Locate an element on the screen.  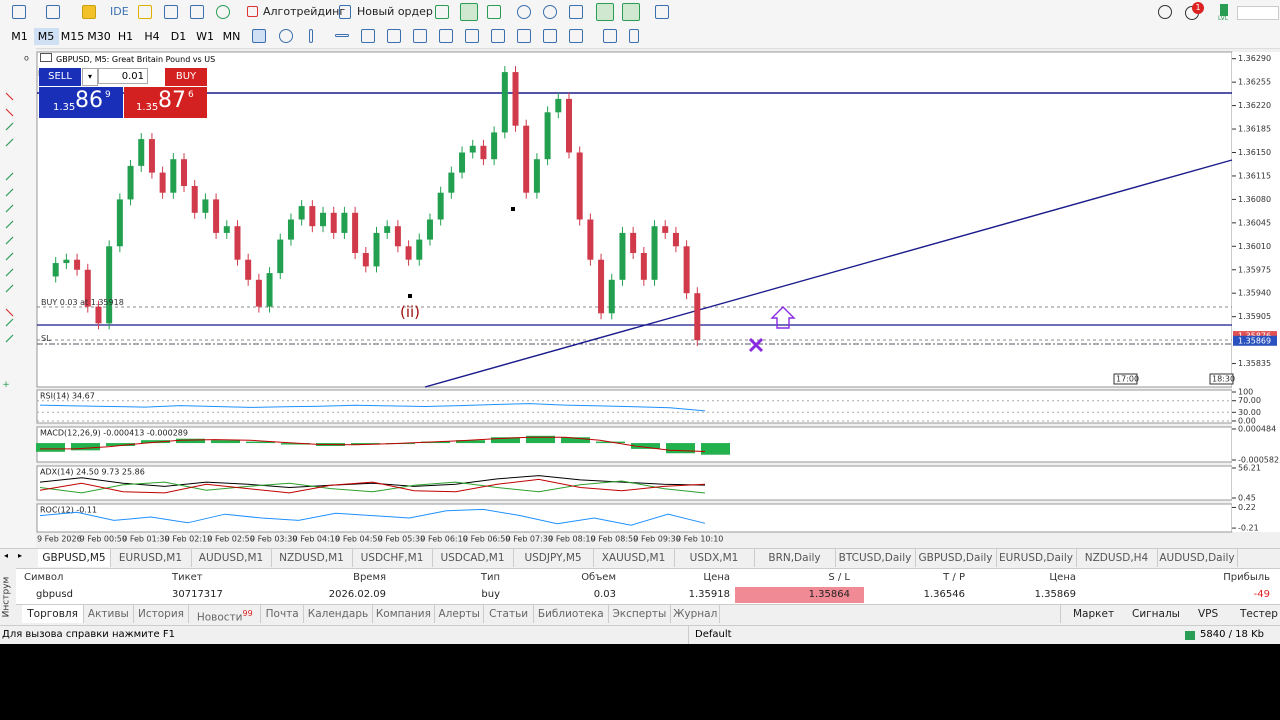
volume-input: 0.01 is located at coordinates (123, 76).